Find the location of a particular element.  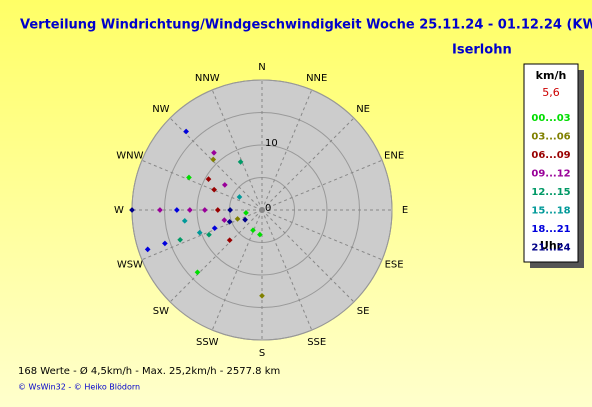

legend-entry: 18...21 is located at coordinates (550, 229).